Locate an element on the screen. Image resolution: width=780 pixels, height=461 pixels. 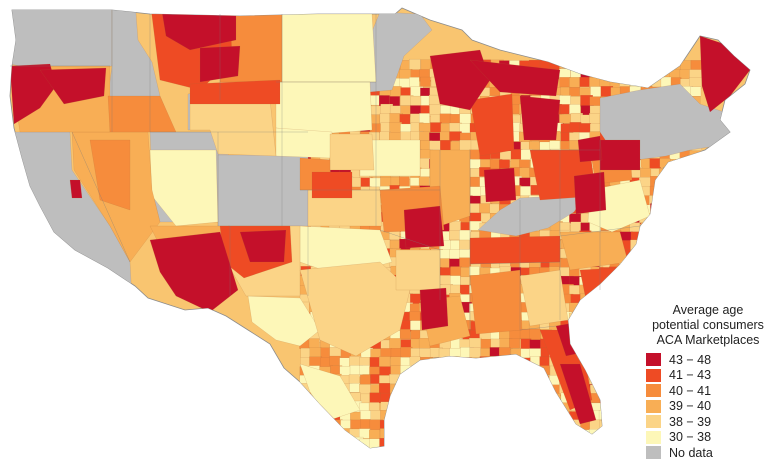
florida-gulf is located at coordinates (578, 394).